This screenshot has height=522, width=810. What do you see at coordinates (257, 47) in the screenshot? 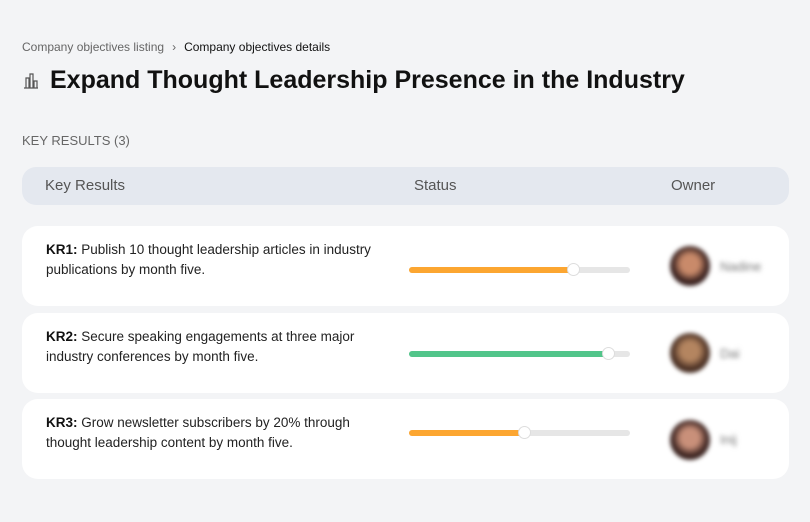
I see `breadcrumb-current: Company objectives details` at bounding box center [257, 47].